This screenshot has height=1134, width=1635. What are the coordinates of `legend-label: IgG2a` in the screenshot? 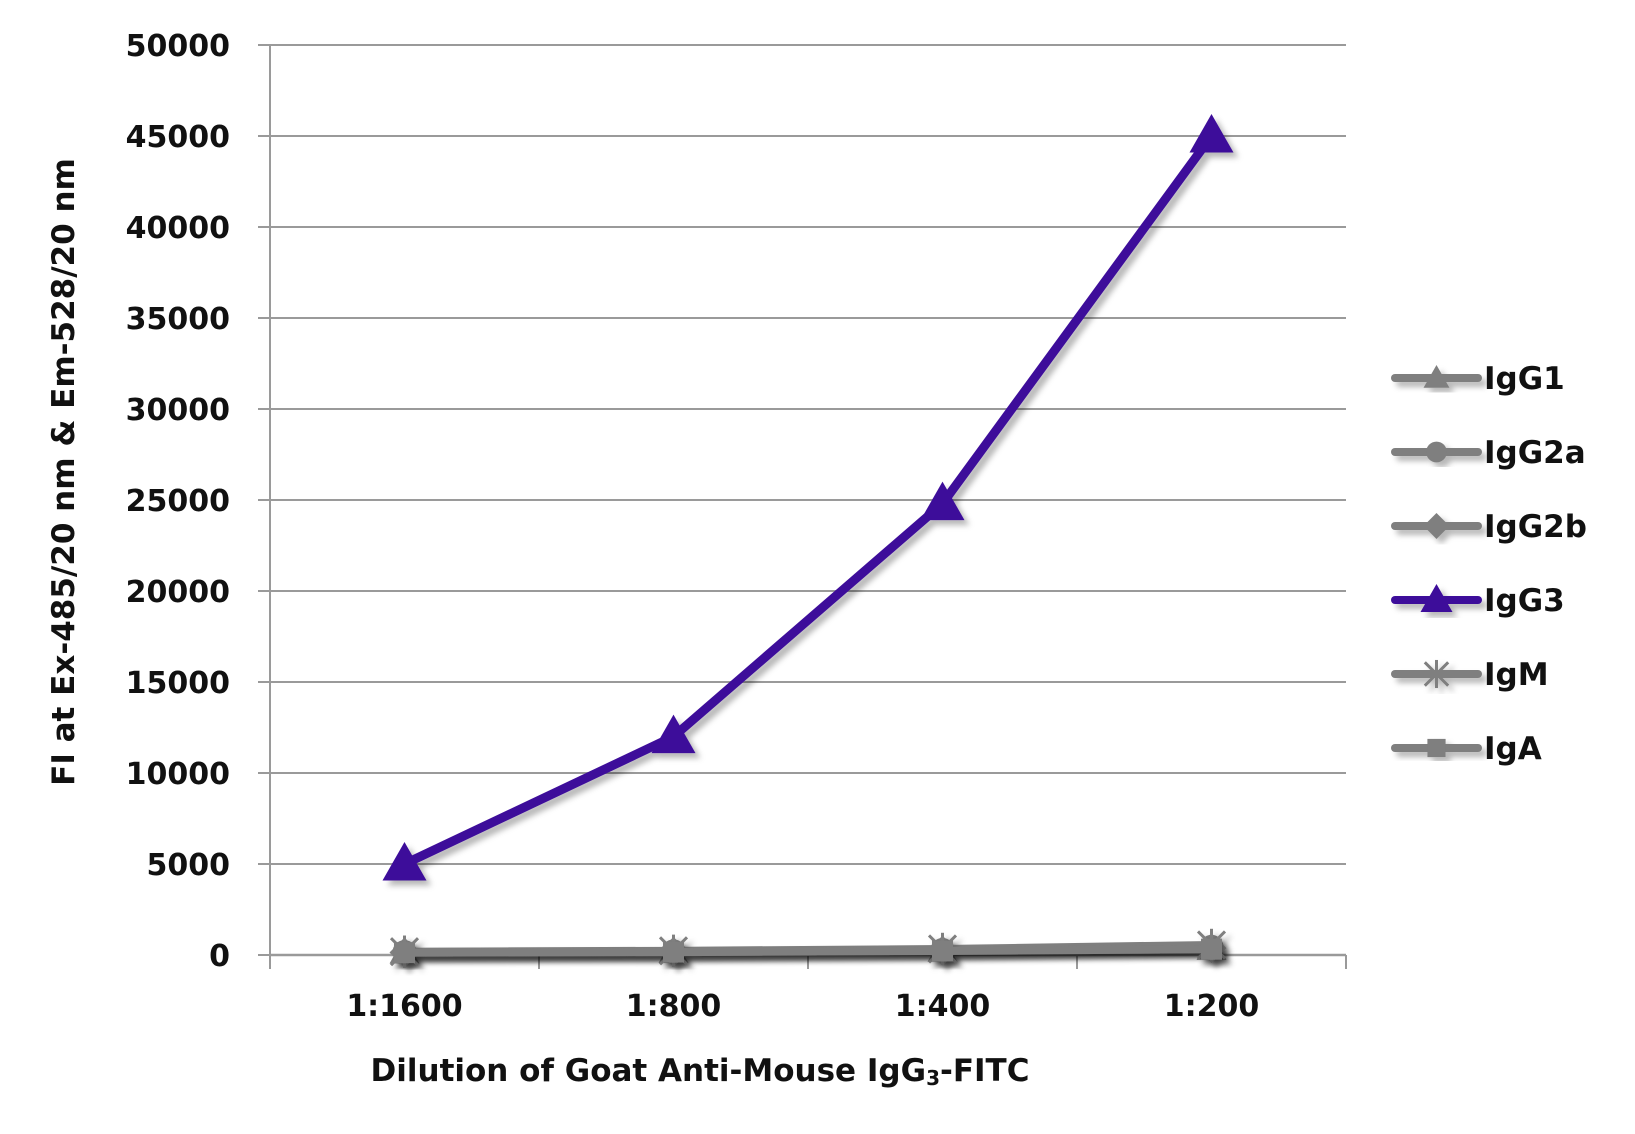 It's located at (1535, 453).